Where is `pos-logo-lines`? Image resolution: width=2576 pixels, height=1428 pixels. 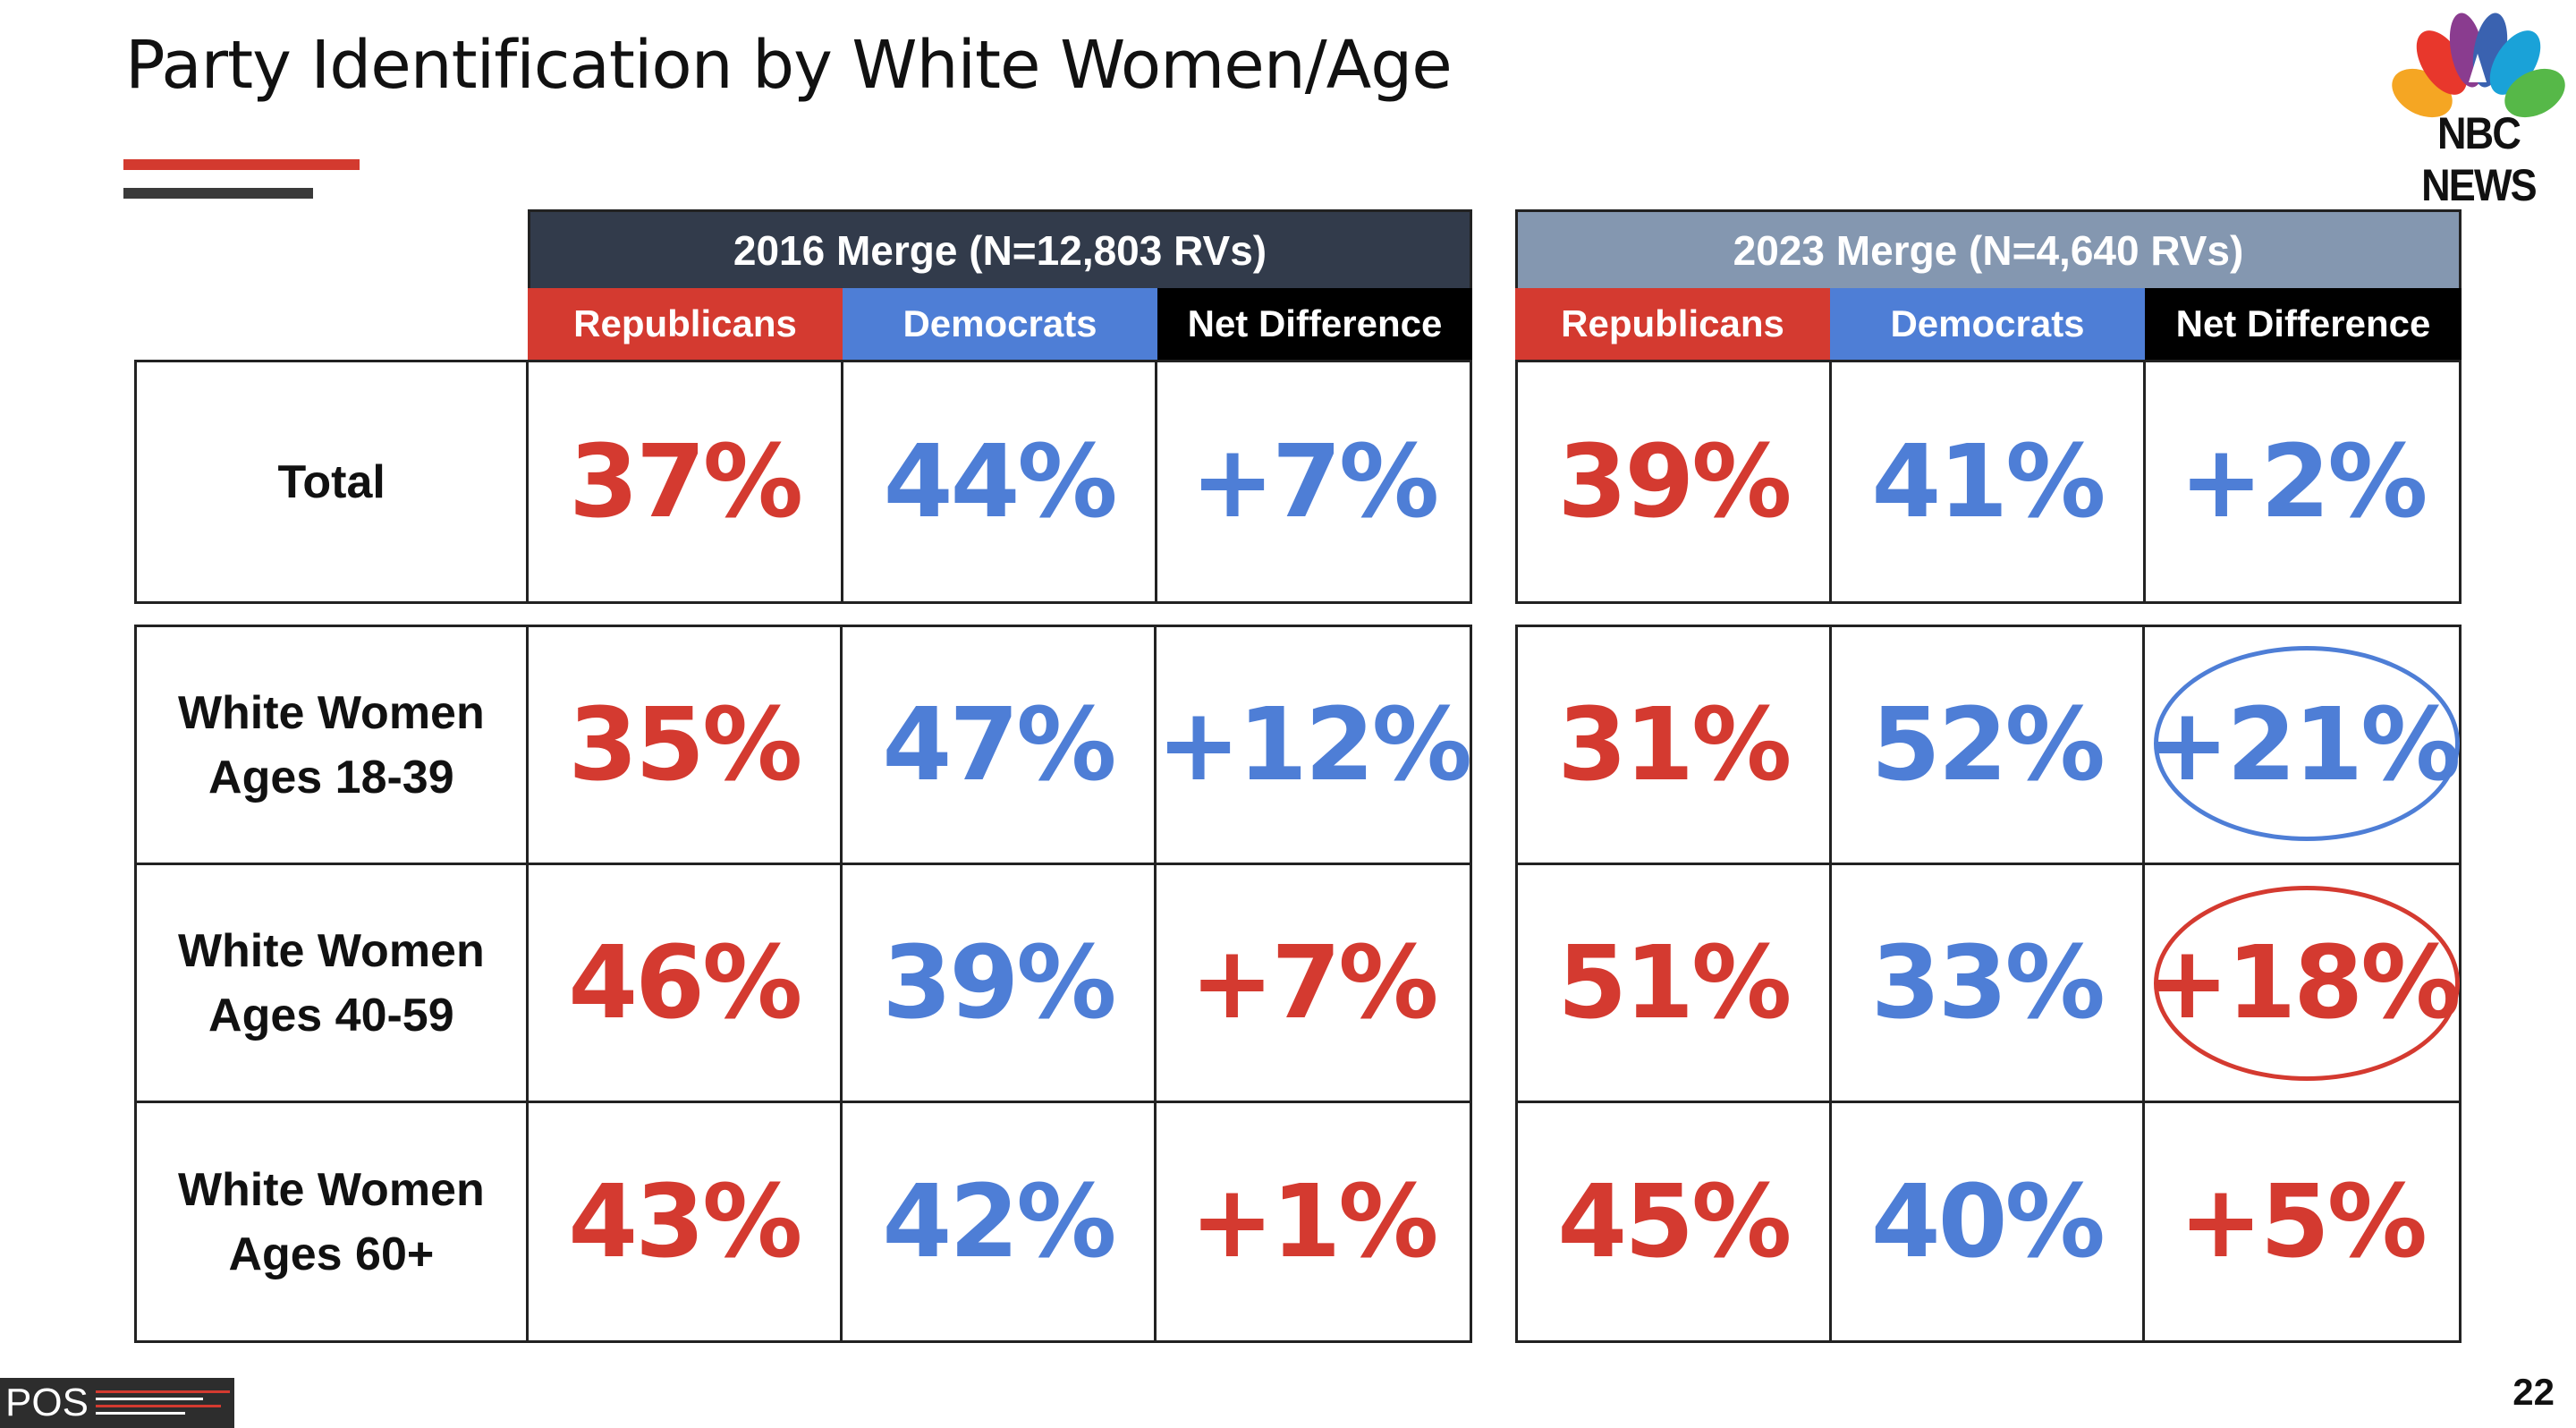 pos-logo-lines is located at coordinates (164, 1403).